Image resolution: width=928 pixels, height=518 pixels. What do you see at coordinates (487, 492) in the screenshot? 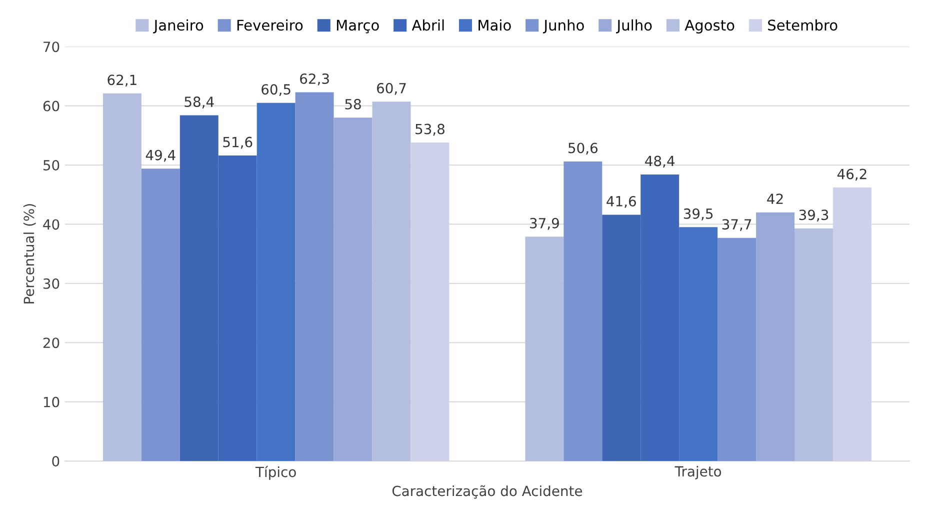
I see `x-axis-title: Caracterização do Acidente` at bounding box center [487, 492].